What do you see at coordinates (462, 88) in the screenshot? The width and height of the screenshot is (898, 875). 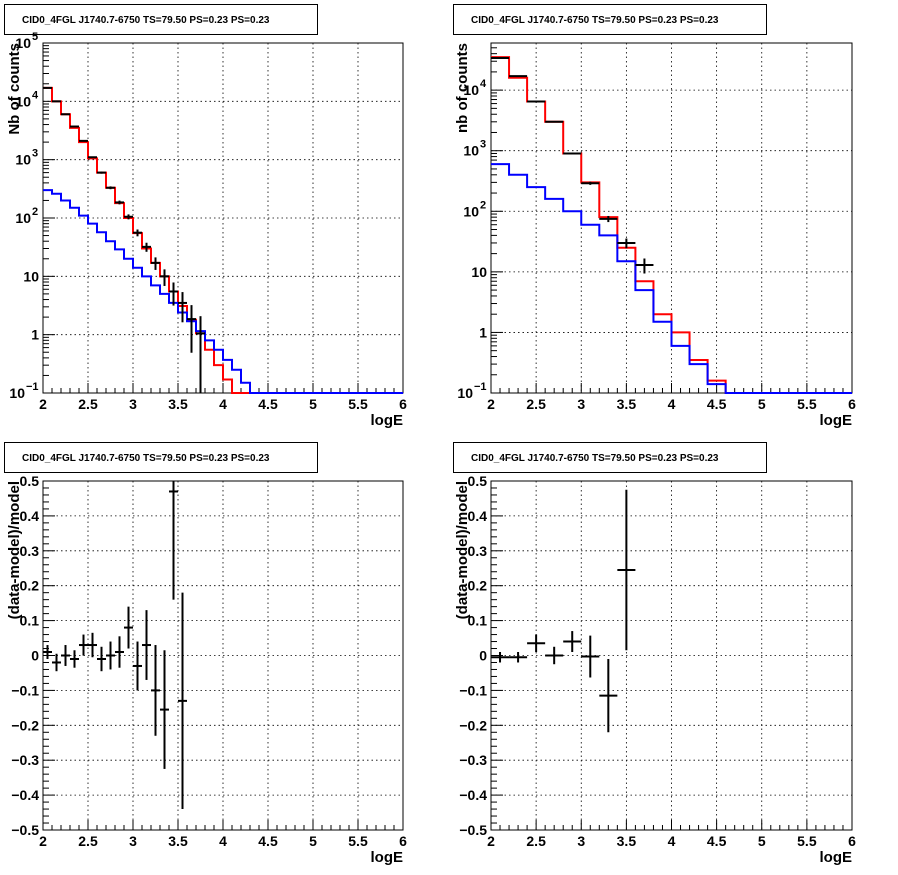 I see `y-axis-label: nb of counts` at bounding box center [462, 88].